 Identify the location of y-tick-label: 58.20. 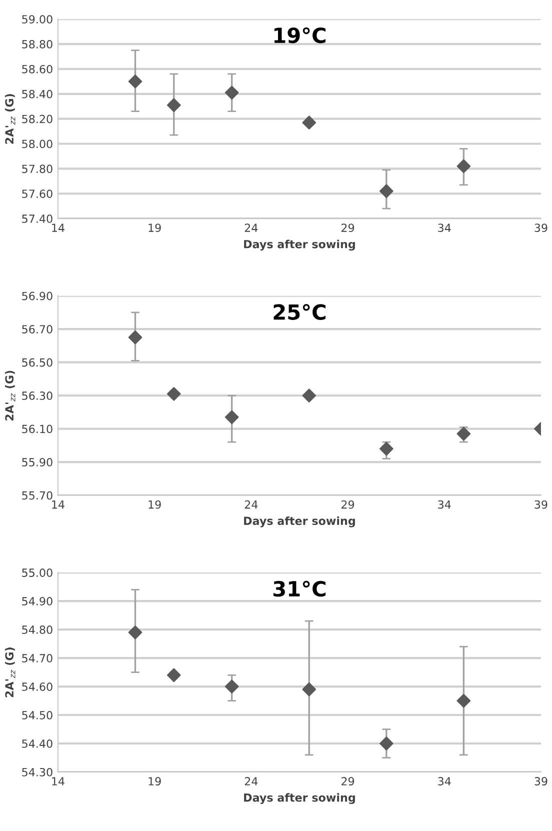
(37, 119).